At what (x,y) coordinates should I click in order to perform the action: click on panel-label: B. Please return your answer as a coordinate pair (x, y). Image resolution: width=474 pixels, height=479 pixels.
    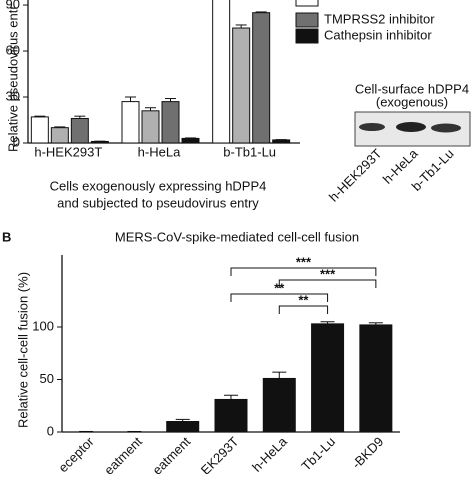
    Looking at the image, I should click on (6, 236).